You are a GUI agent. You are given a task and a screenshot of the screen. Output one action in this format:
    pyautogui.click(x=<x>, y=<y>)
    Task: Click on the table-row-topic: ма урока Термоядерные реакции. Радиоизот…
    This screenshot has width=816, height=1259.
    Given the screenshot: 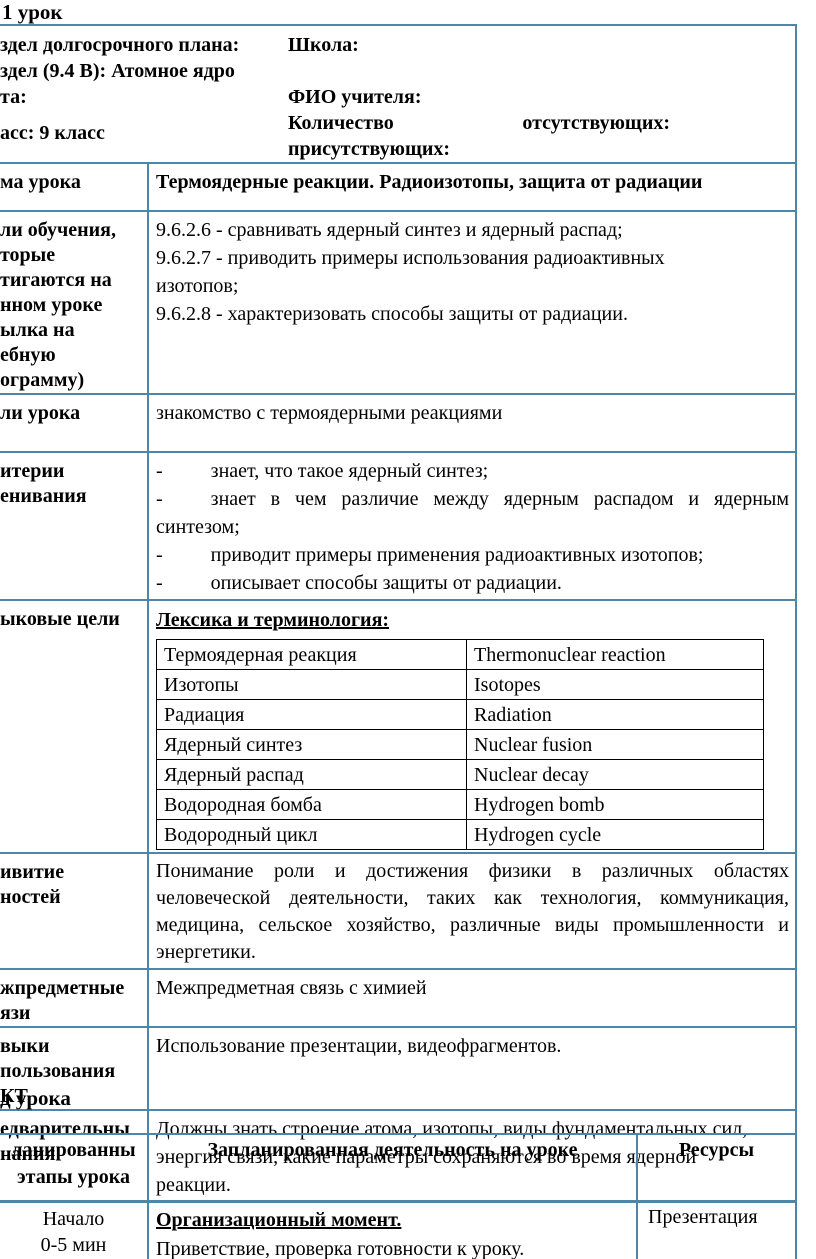 What is the action you would take?
    pyautogui.click(x=398, y=187)
    